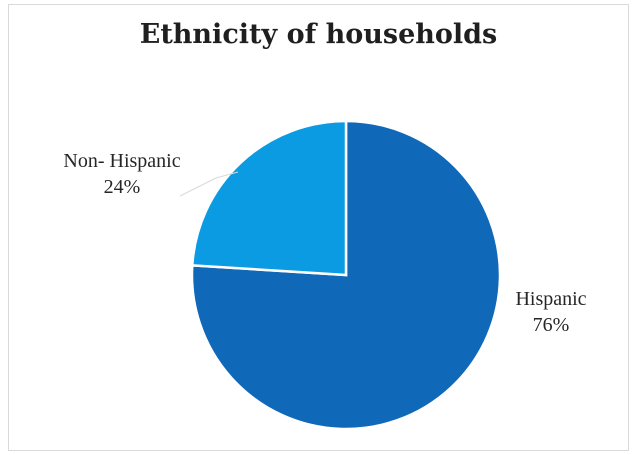 This screenshot has height=455, width=637. What do you see at coordinates (209, 184) in the screenshot?
I see `leader-line-non-hispanic` at bounding box center [209, 184].